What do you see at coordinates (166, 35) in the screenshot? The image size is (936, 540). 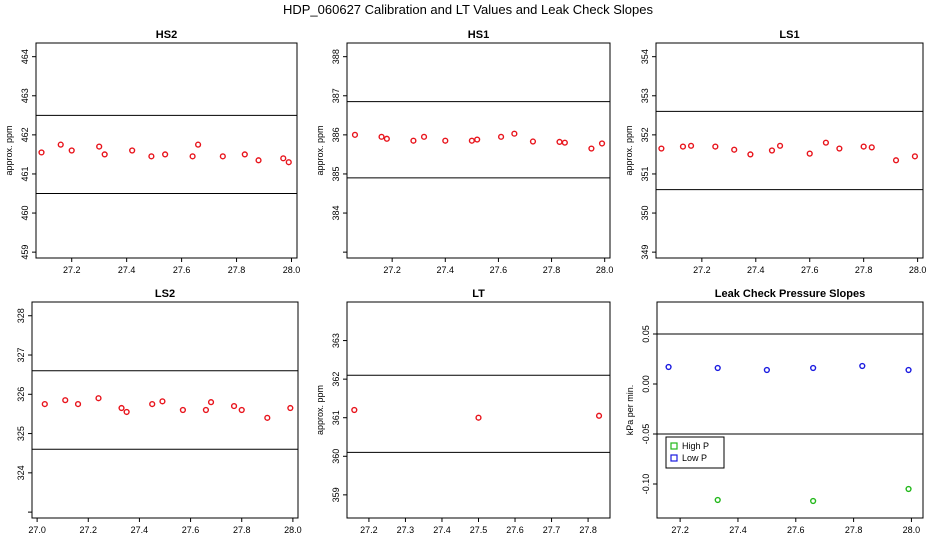 I see `panel-title: HS2` at bounding box center [166, 35].